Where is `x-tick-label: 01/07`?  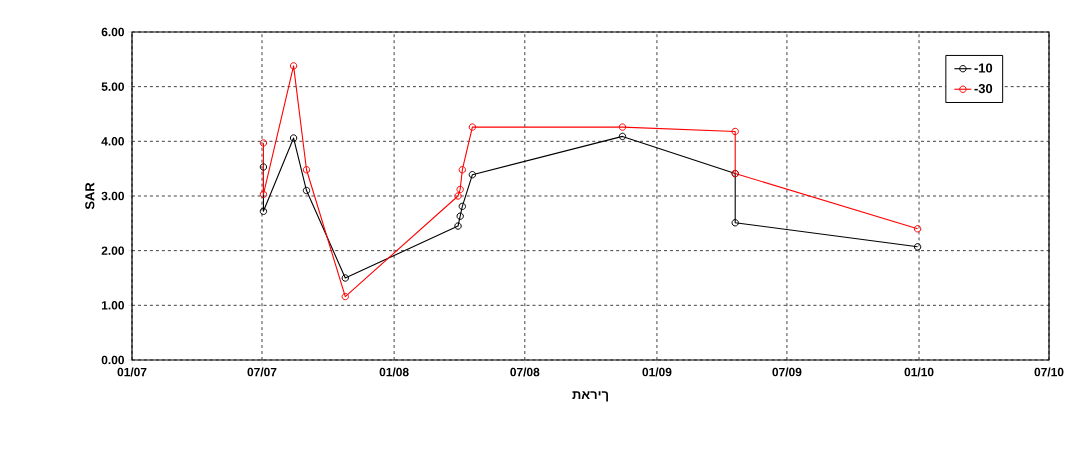 x-tick-label: 01/07 is located at coordinates (132, 372).